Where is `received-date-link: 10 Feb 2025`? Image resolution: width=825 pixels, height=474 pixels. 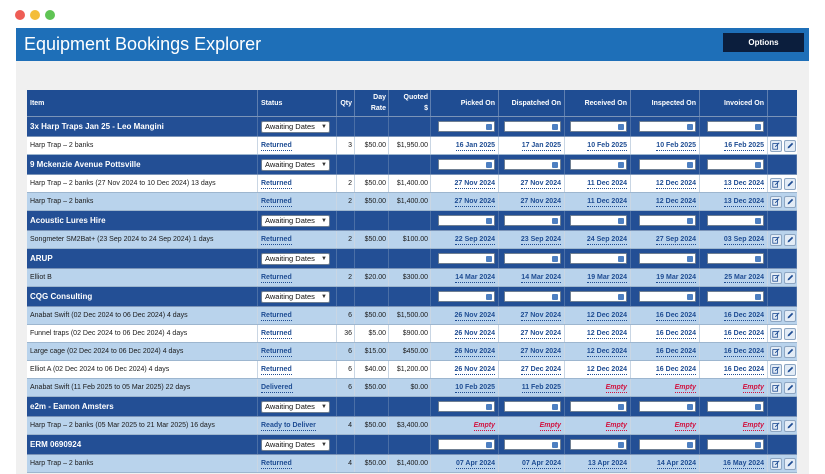
received-date-link: 10 Feb 2025 is located at coordinates (607, 146).